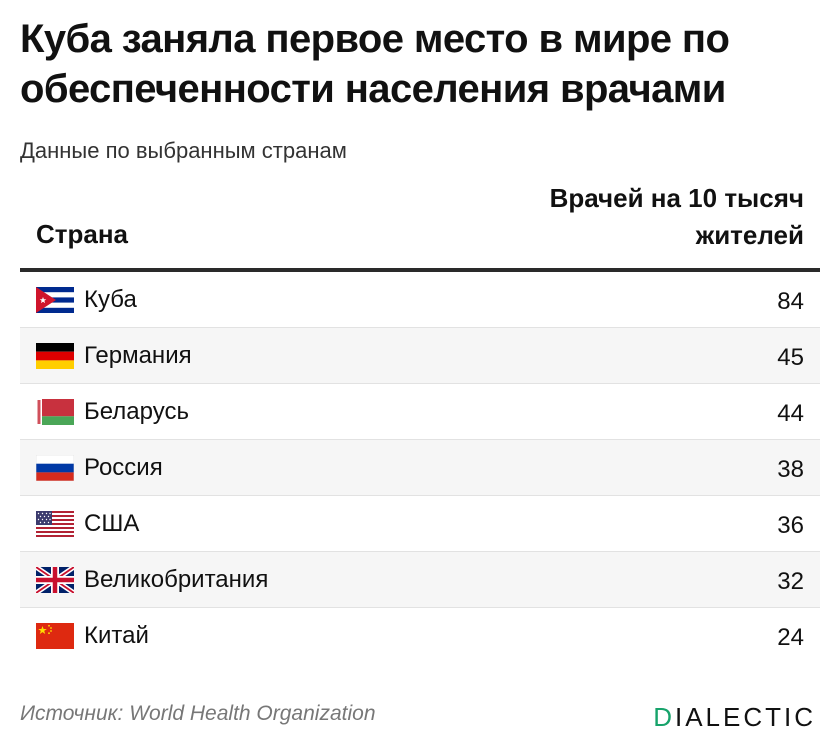  Describe the element at coordinates (790, 469) in the screenshot. I see `doctors-value: 38` at that location.